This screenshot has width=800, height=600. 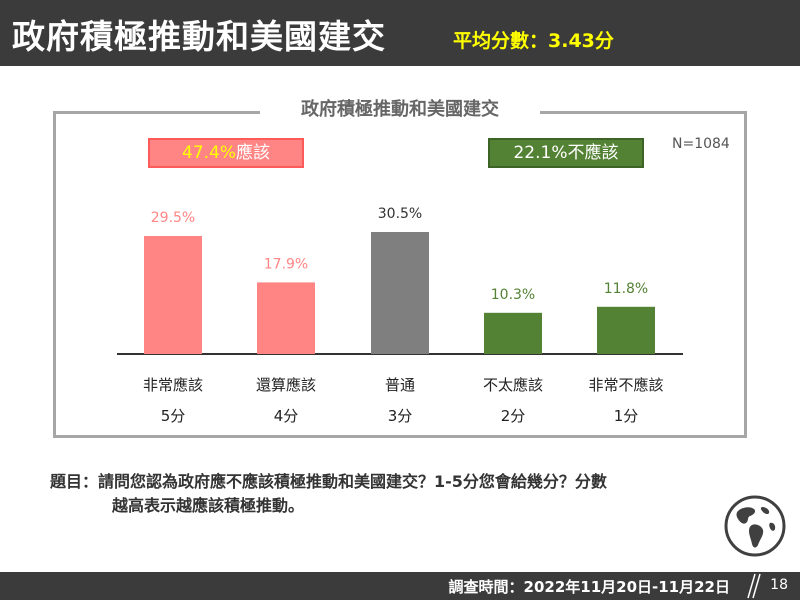 What do you see at coordinates (172, 385) in the screenshot?
I see `category-label-1: 非常應該` at bounding box center [172, 385].